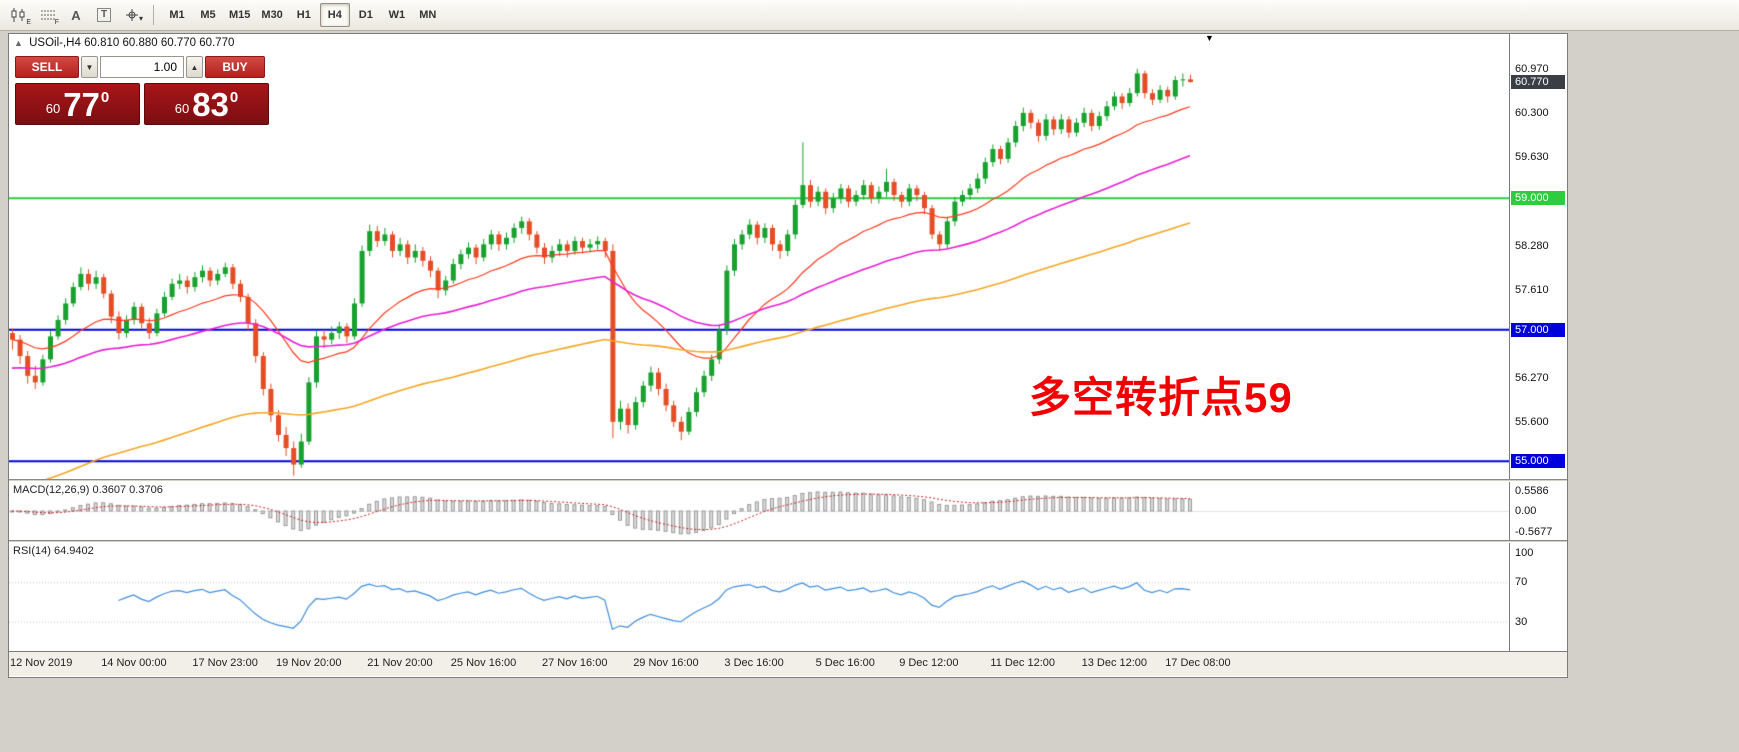 The height and width of the screenshot is (752, 1739). What do you see at coordinates (177, 15) in the screenshot?
I see `tab-timeframe-m1: M1` at bounding box center [177, 15].